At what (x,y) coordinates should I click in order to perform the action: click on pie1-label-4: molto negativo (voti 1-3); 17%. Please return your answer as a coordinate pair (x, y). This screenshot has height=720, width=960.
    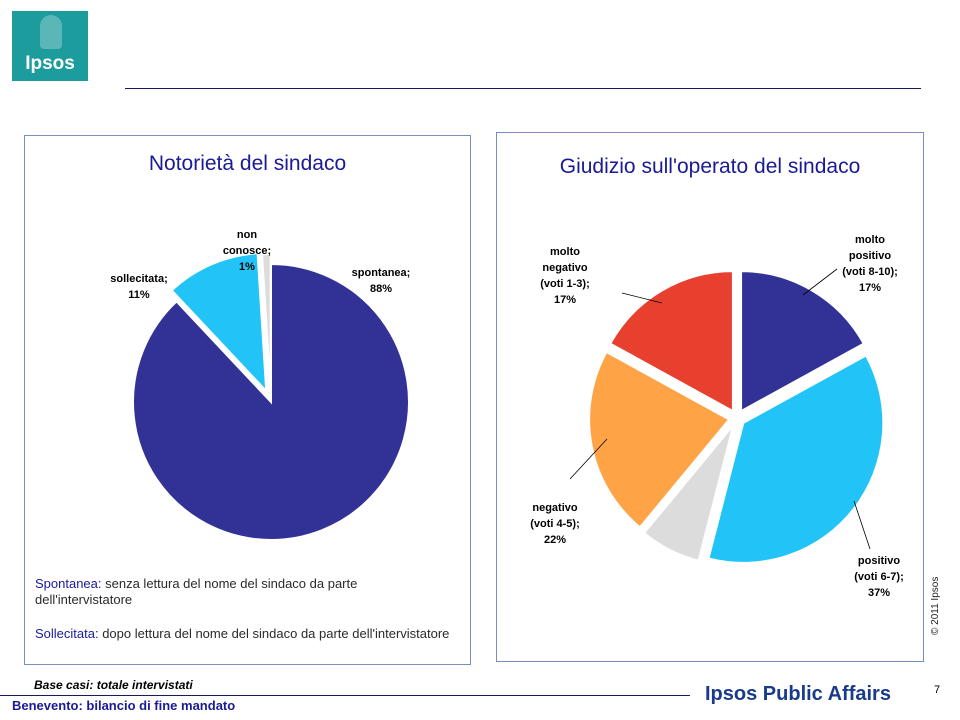
    Looking at the image, I should click on (565, 276).